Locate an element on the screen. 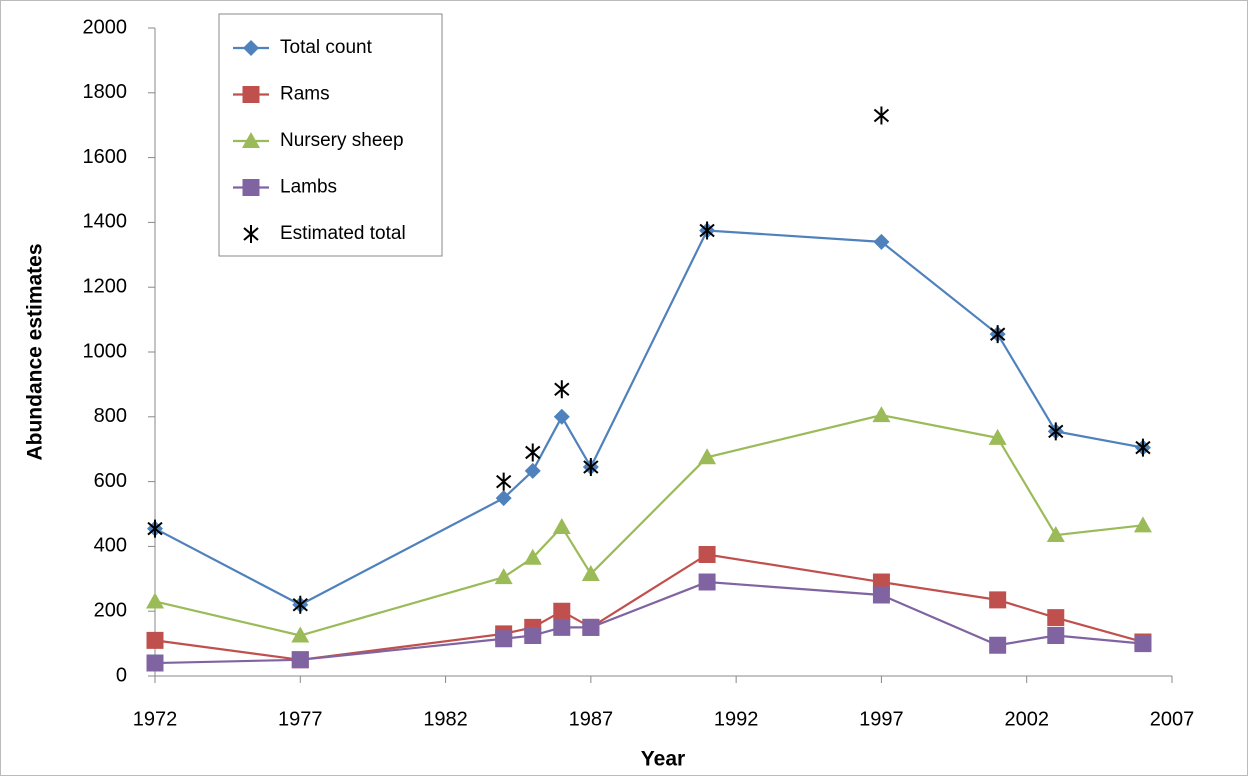 The width and height of the screenshot is (1248, 776). x-tick-label: 2002 is located at coordinates (1026, 719).